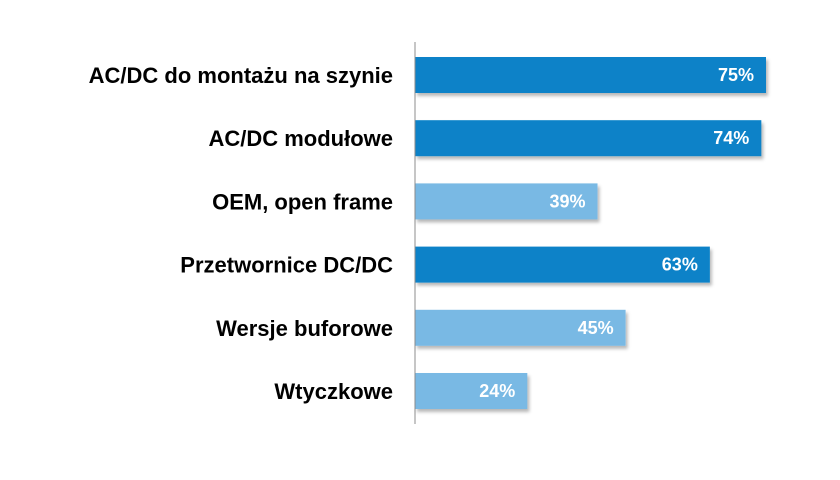  What do you see at coordinates (567, 201) in the screenshot?
I see `data-label-2: 39%` at bounding box center [567, 201].